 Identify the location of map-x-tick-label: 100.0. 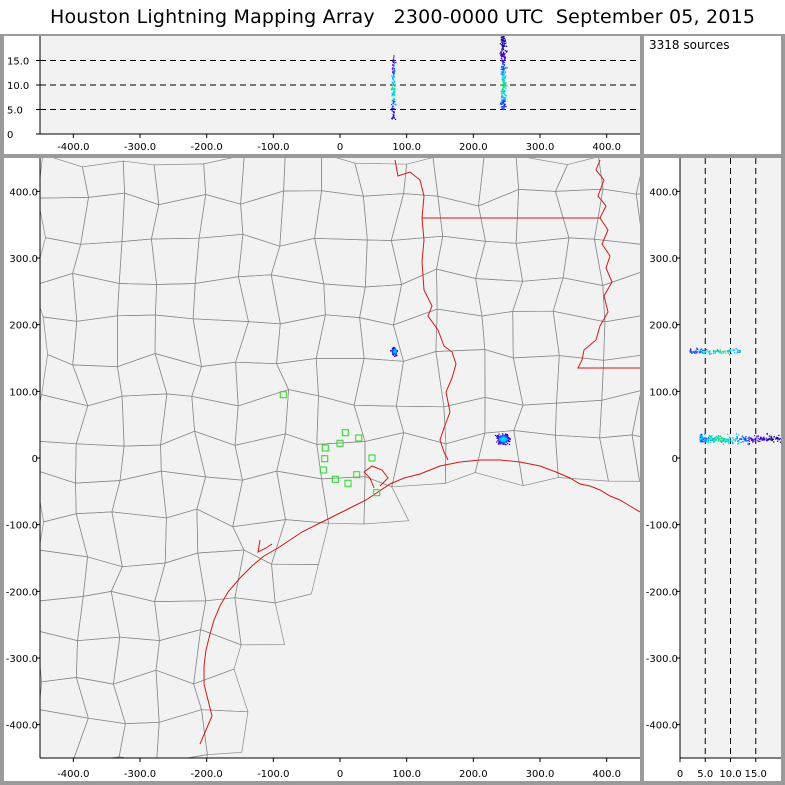
(406, 774).